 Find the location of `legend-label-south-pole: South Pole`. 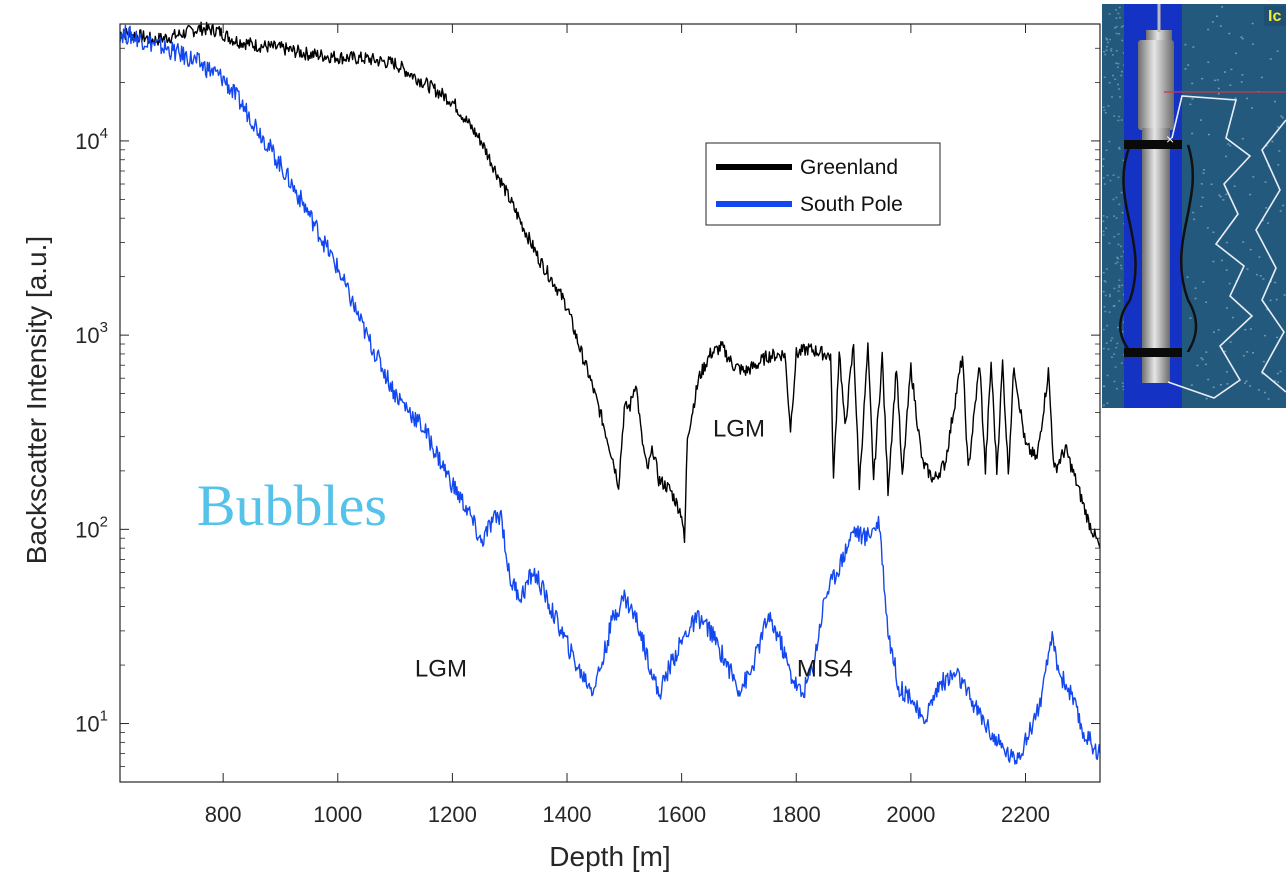

legend-label-south-pole: South Pole is located at coordinates (851, 204).